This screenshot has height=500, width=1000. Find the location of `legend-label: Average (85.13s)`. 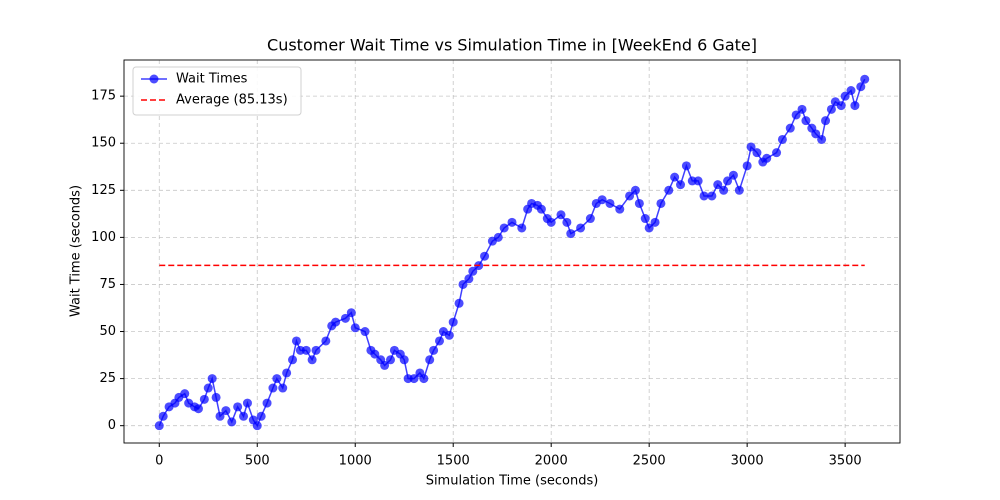

legend-label: Average (85.13s) is located at coordinates (232, 100).